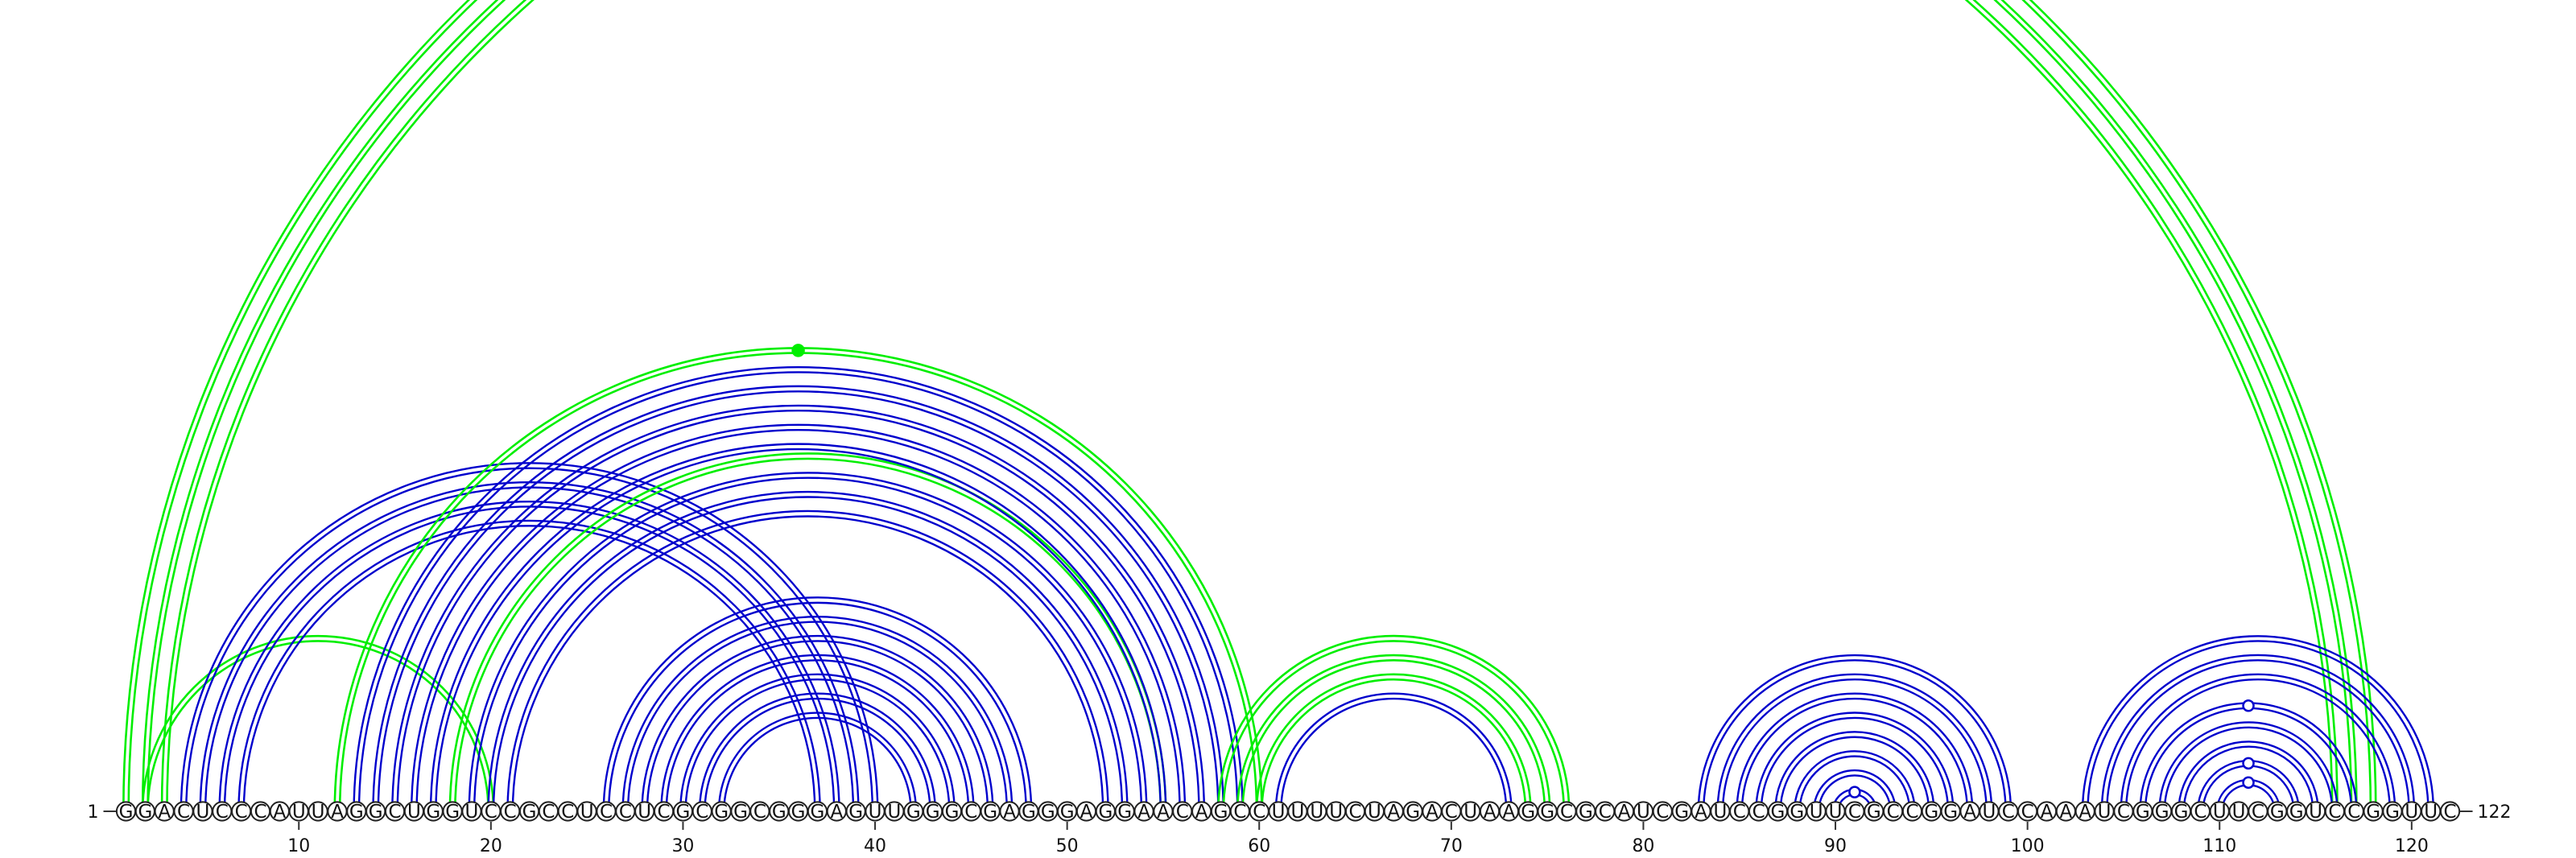 The image size is (2576, 858). I want to click on tick-label: 50, so click(1067, 846).